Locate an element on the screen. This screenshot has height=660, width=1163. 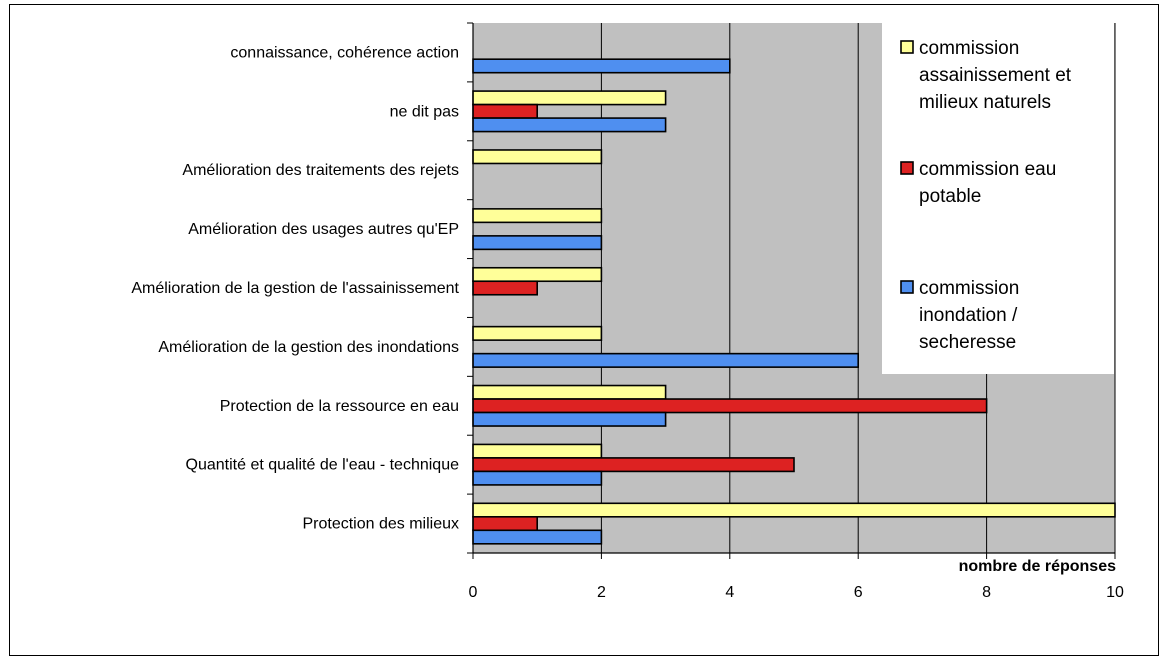
category-label: Amélioration des traitements des rejets is located at coordinates (320, 170).